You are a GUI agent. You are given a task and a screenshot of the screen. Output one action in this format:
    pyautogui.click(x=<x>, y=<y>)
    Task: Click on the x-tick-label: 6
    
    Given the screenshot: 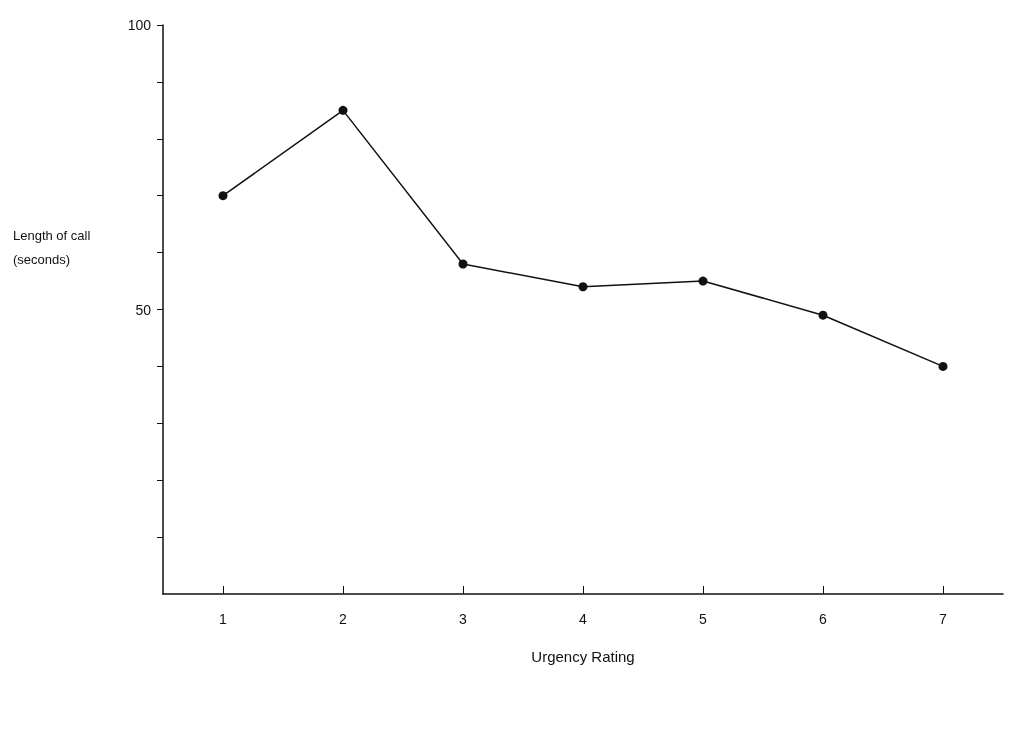 What is the action you would take?
    pyautogui.click(x=823, y=619)
    